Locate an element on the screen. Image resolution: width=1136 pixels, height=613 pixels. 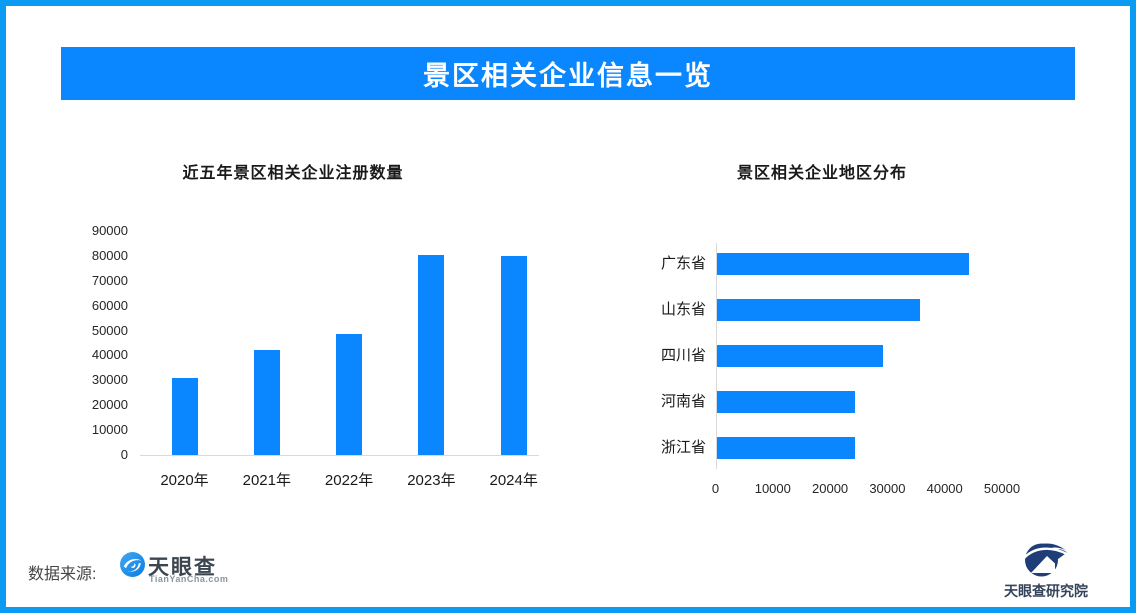
page-title: 景区相关企业信息一览 is located at coordinates (568, 76).